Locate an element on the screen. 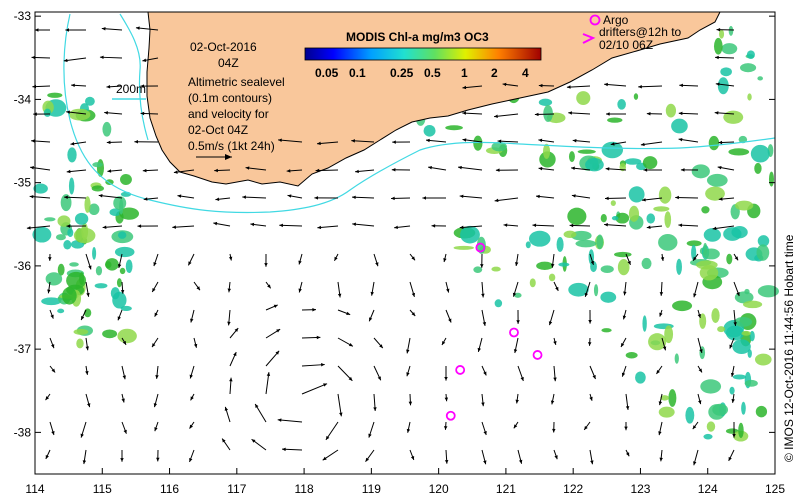  x-tick-label: 115 is located at coordinates (102, 489).